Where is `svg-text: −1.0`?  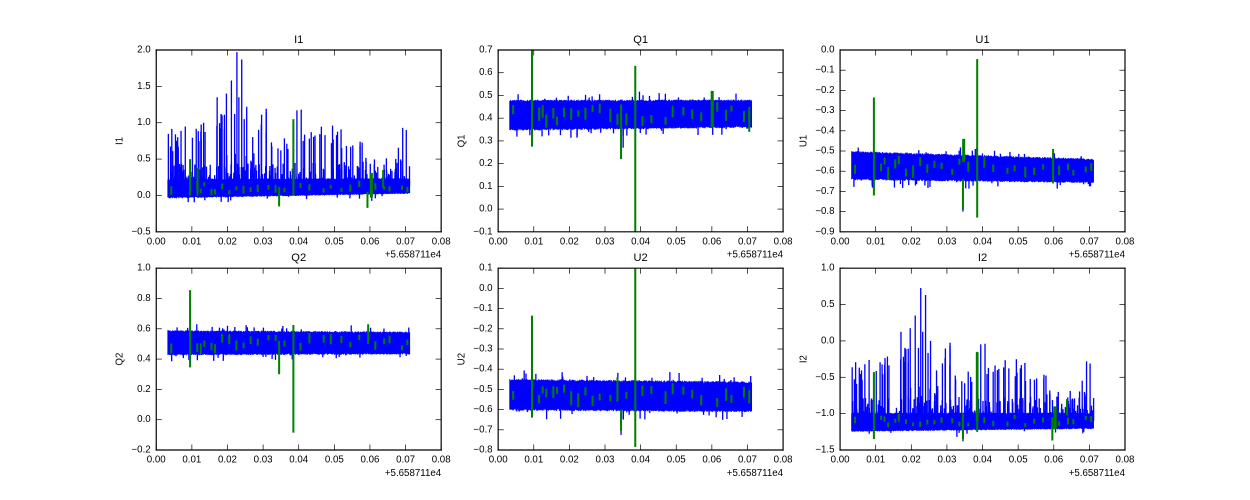 svg-text: −1.0 is located at coordinates (825, 413).